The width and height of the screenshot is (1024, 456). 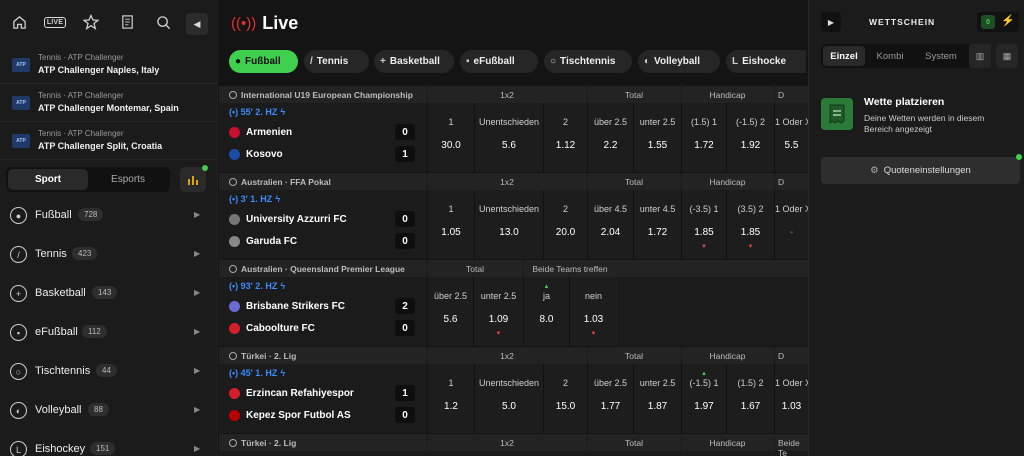 I want to click on market-header: Total, so click(x=634, y=95).